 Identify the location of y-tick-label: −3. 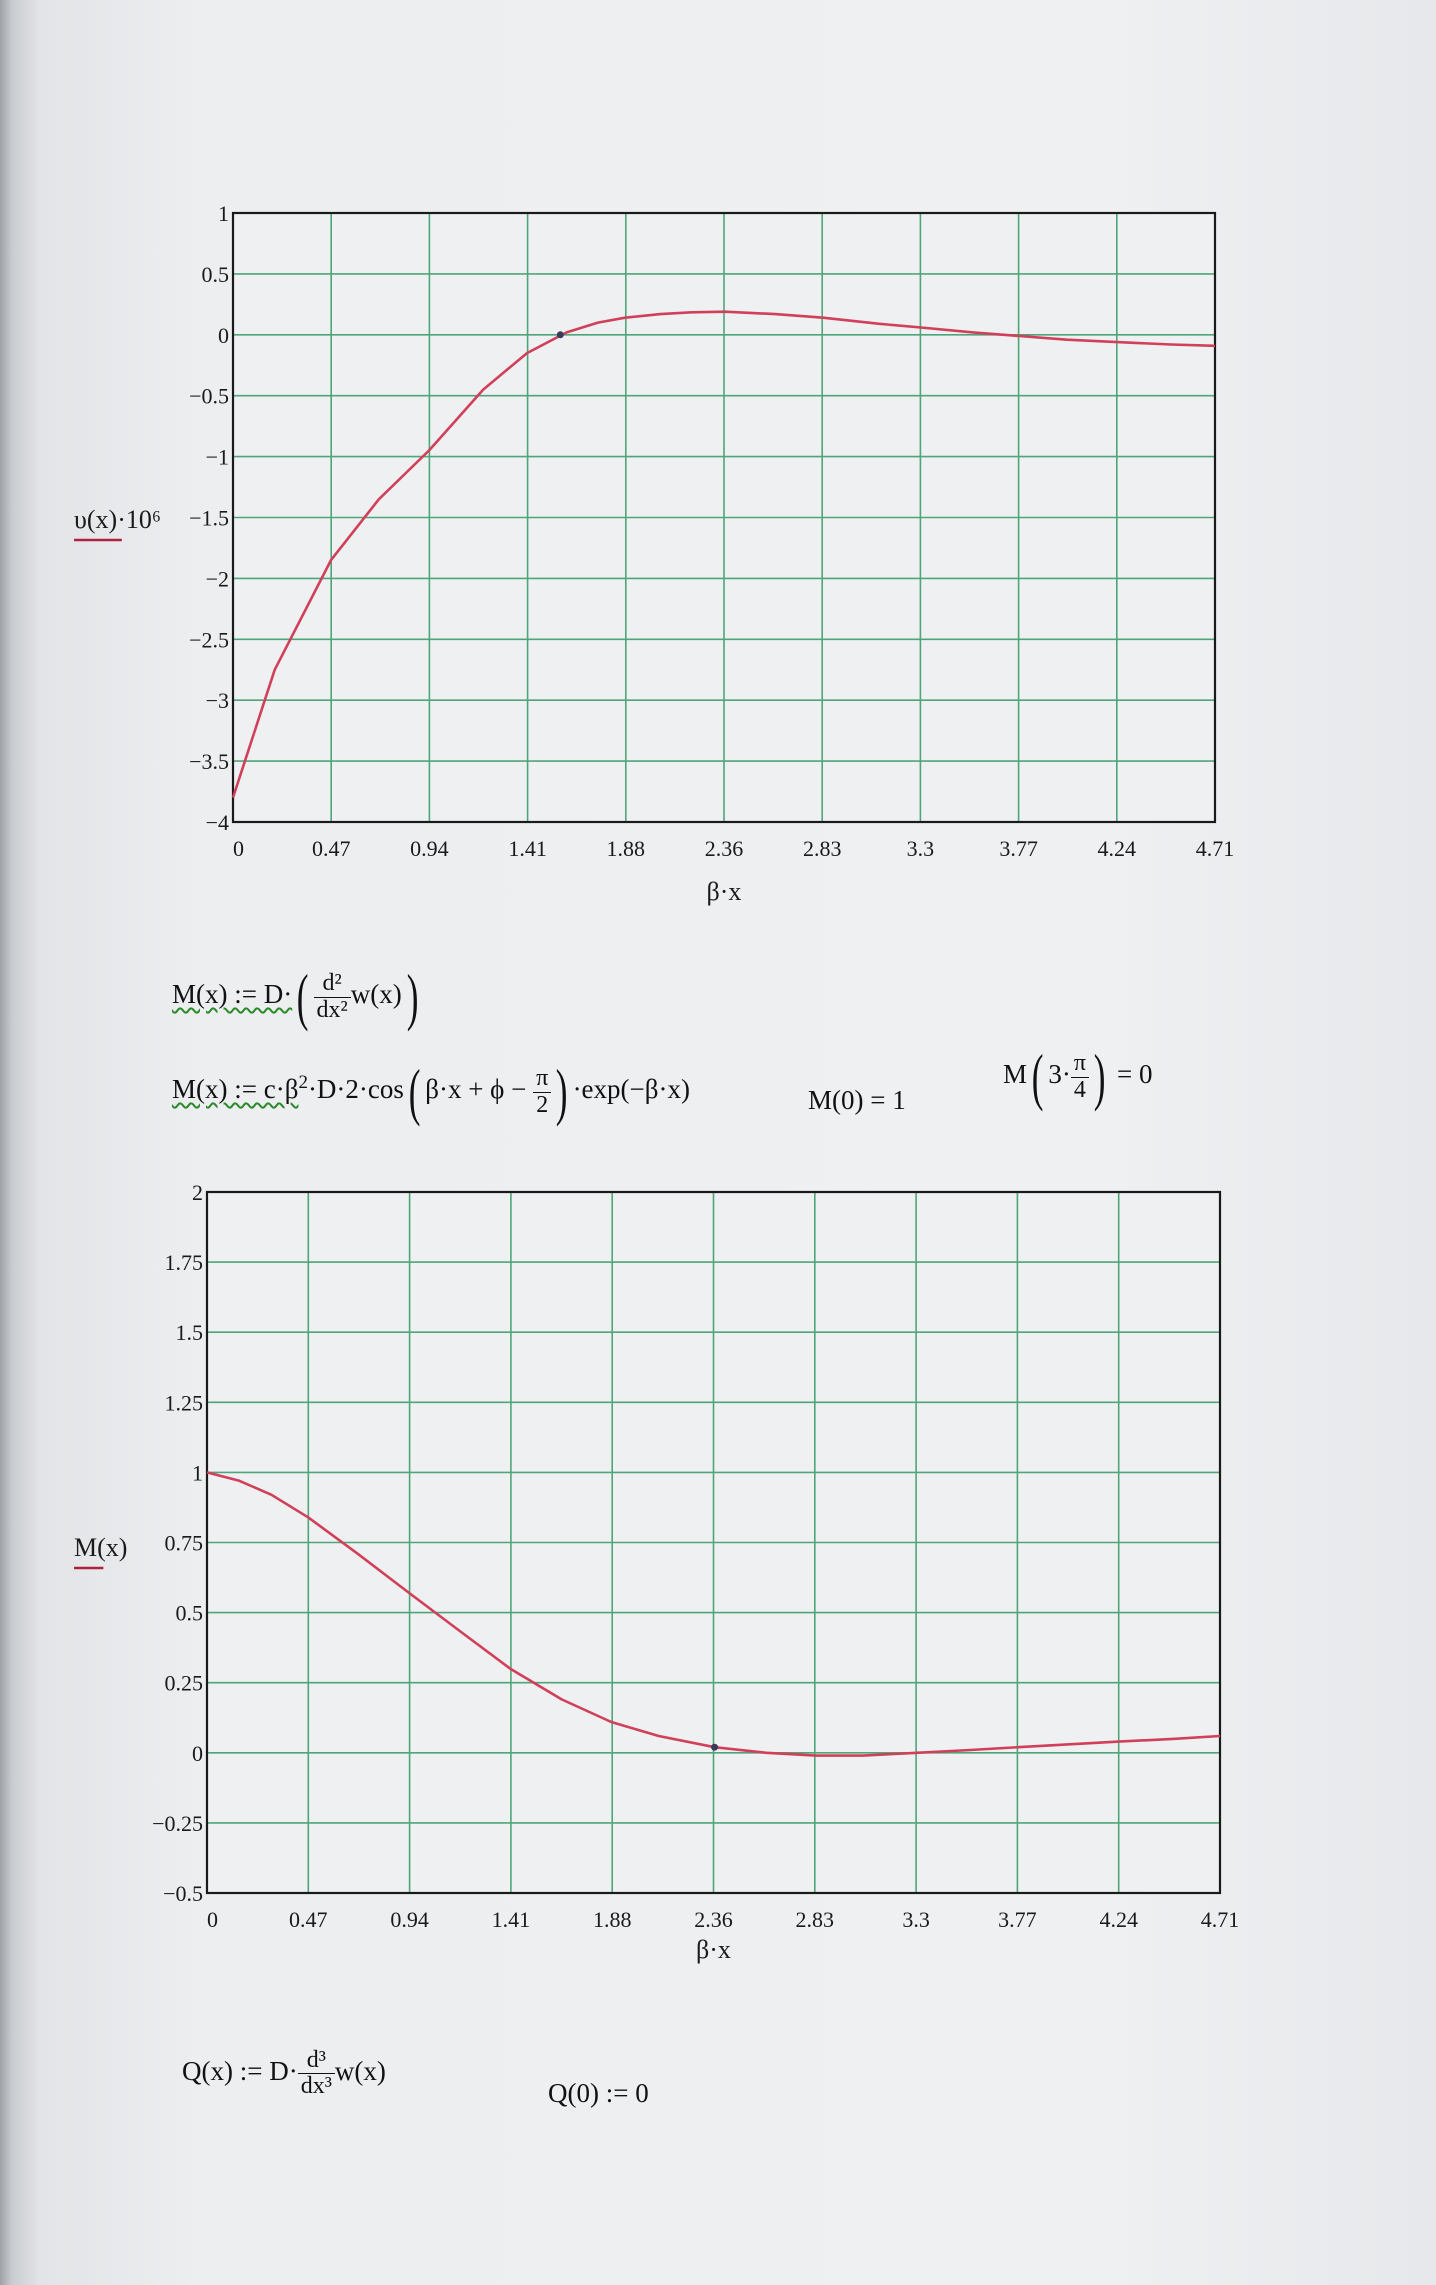
(217, 700).